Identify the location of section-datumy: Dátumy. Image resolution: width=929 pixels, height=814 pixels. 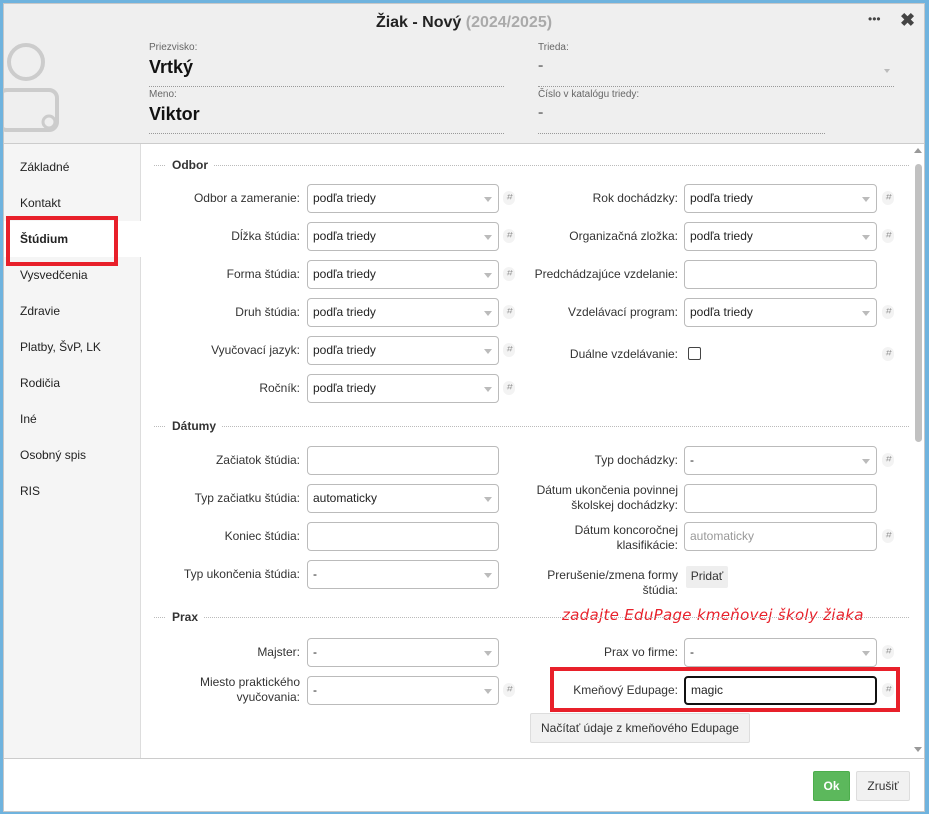
(531, 429).